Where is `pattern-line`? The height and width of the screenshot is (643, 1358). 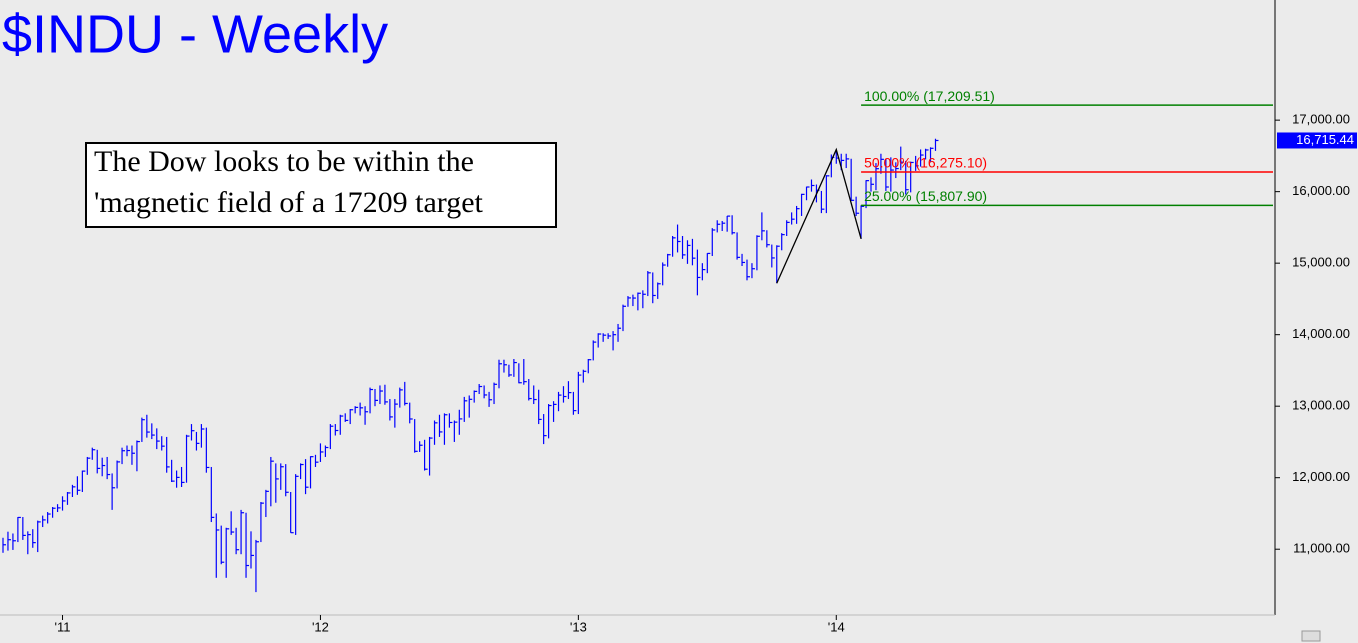
pattern-line is located at coordinates (819, 215).